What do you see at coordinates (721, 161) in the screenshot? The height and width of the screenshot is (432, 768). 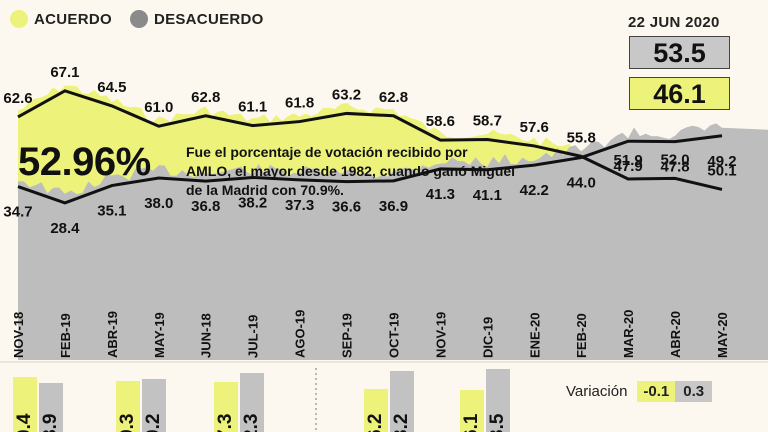 I see `label-disagree: 49.2` at bounding box center [721, 161].